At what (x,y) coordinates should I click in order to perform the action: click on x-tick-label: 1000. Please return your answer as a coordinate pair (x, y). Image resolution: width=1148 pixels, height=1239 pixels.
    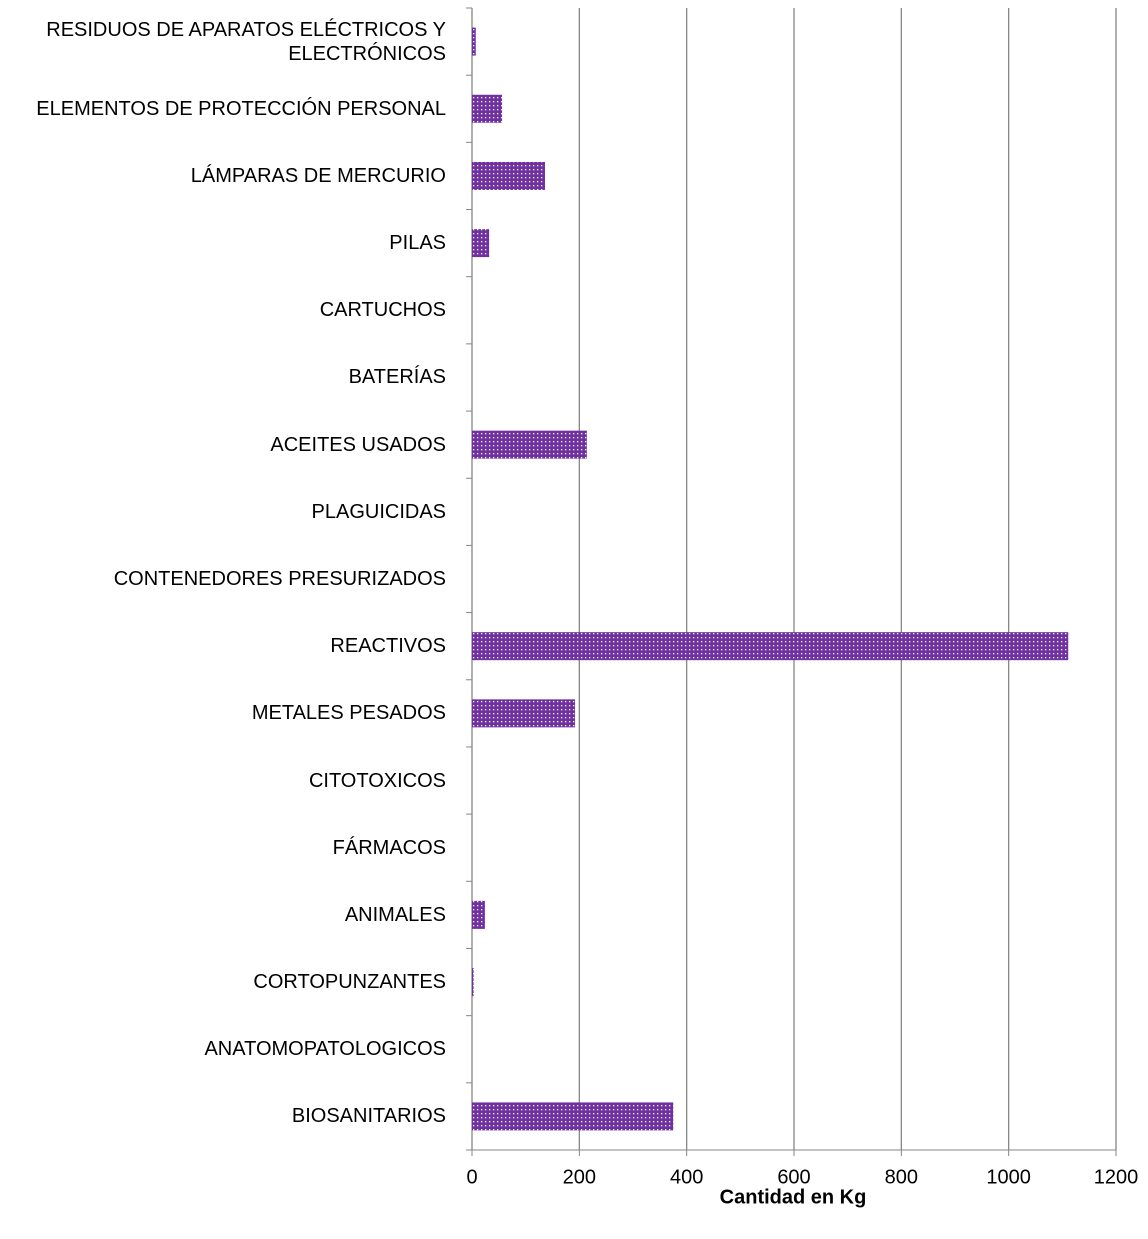
    Looking at the image, I should click on (1008, 1177).